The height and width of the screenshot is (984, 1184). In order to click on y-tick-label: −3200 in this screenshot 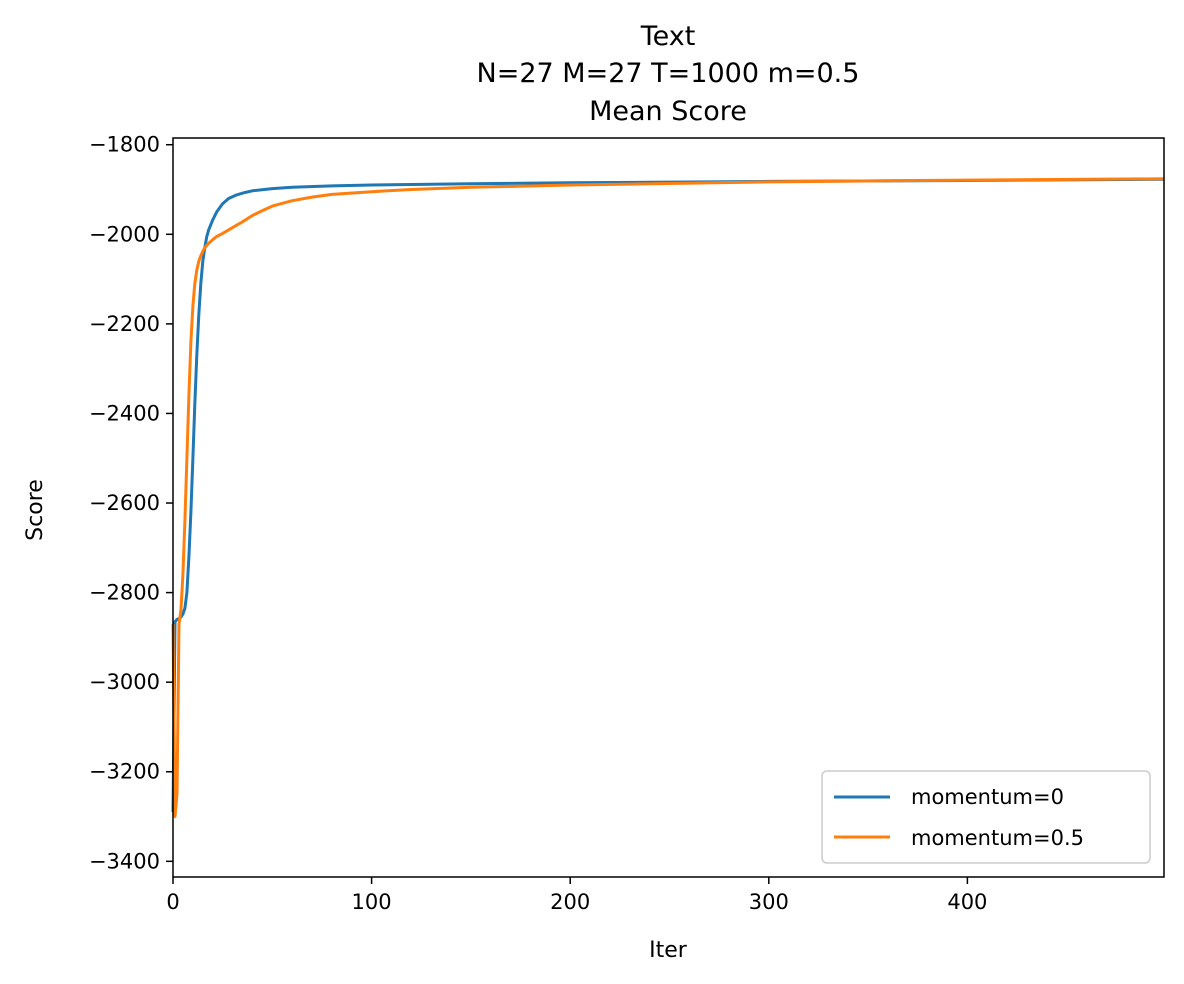, I will do `click(124, 772)`.